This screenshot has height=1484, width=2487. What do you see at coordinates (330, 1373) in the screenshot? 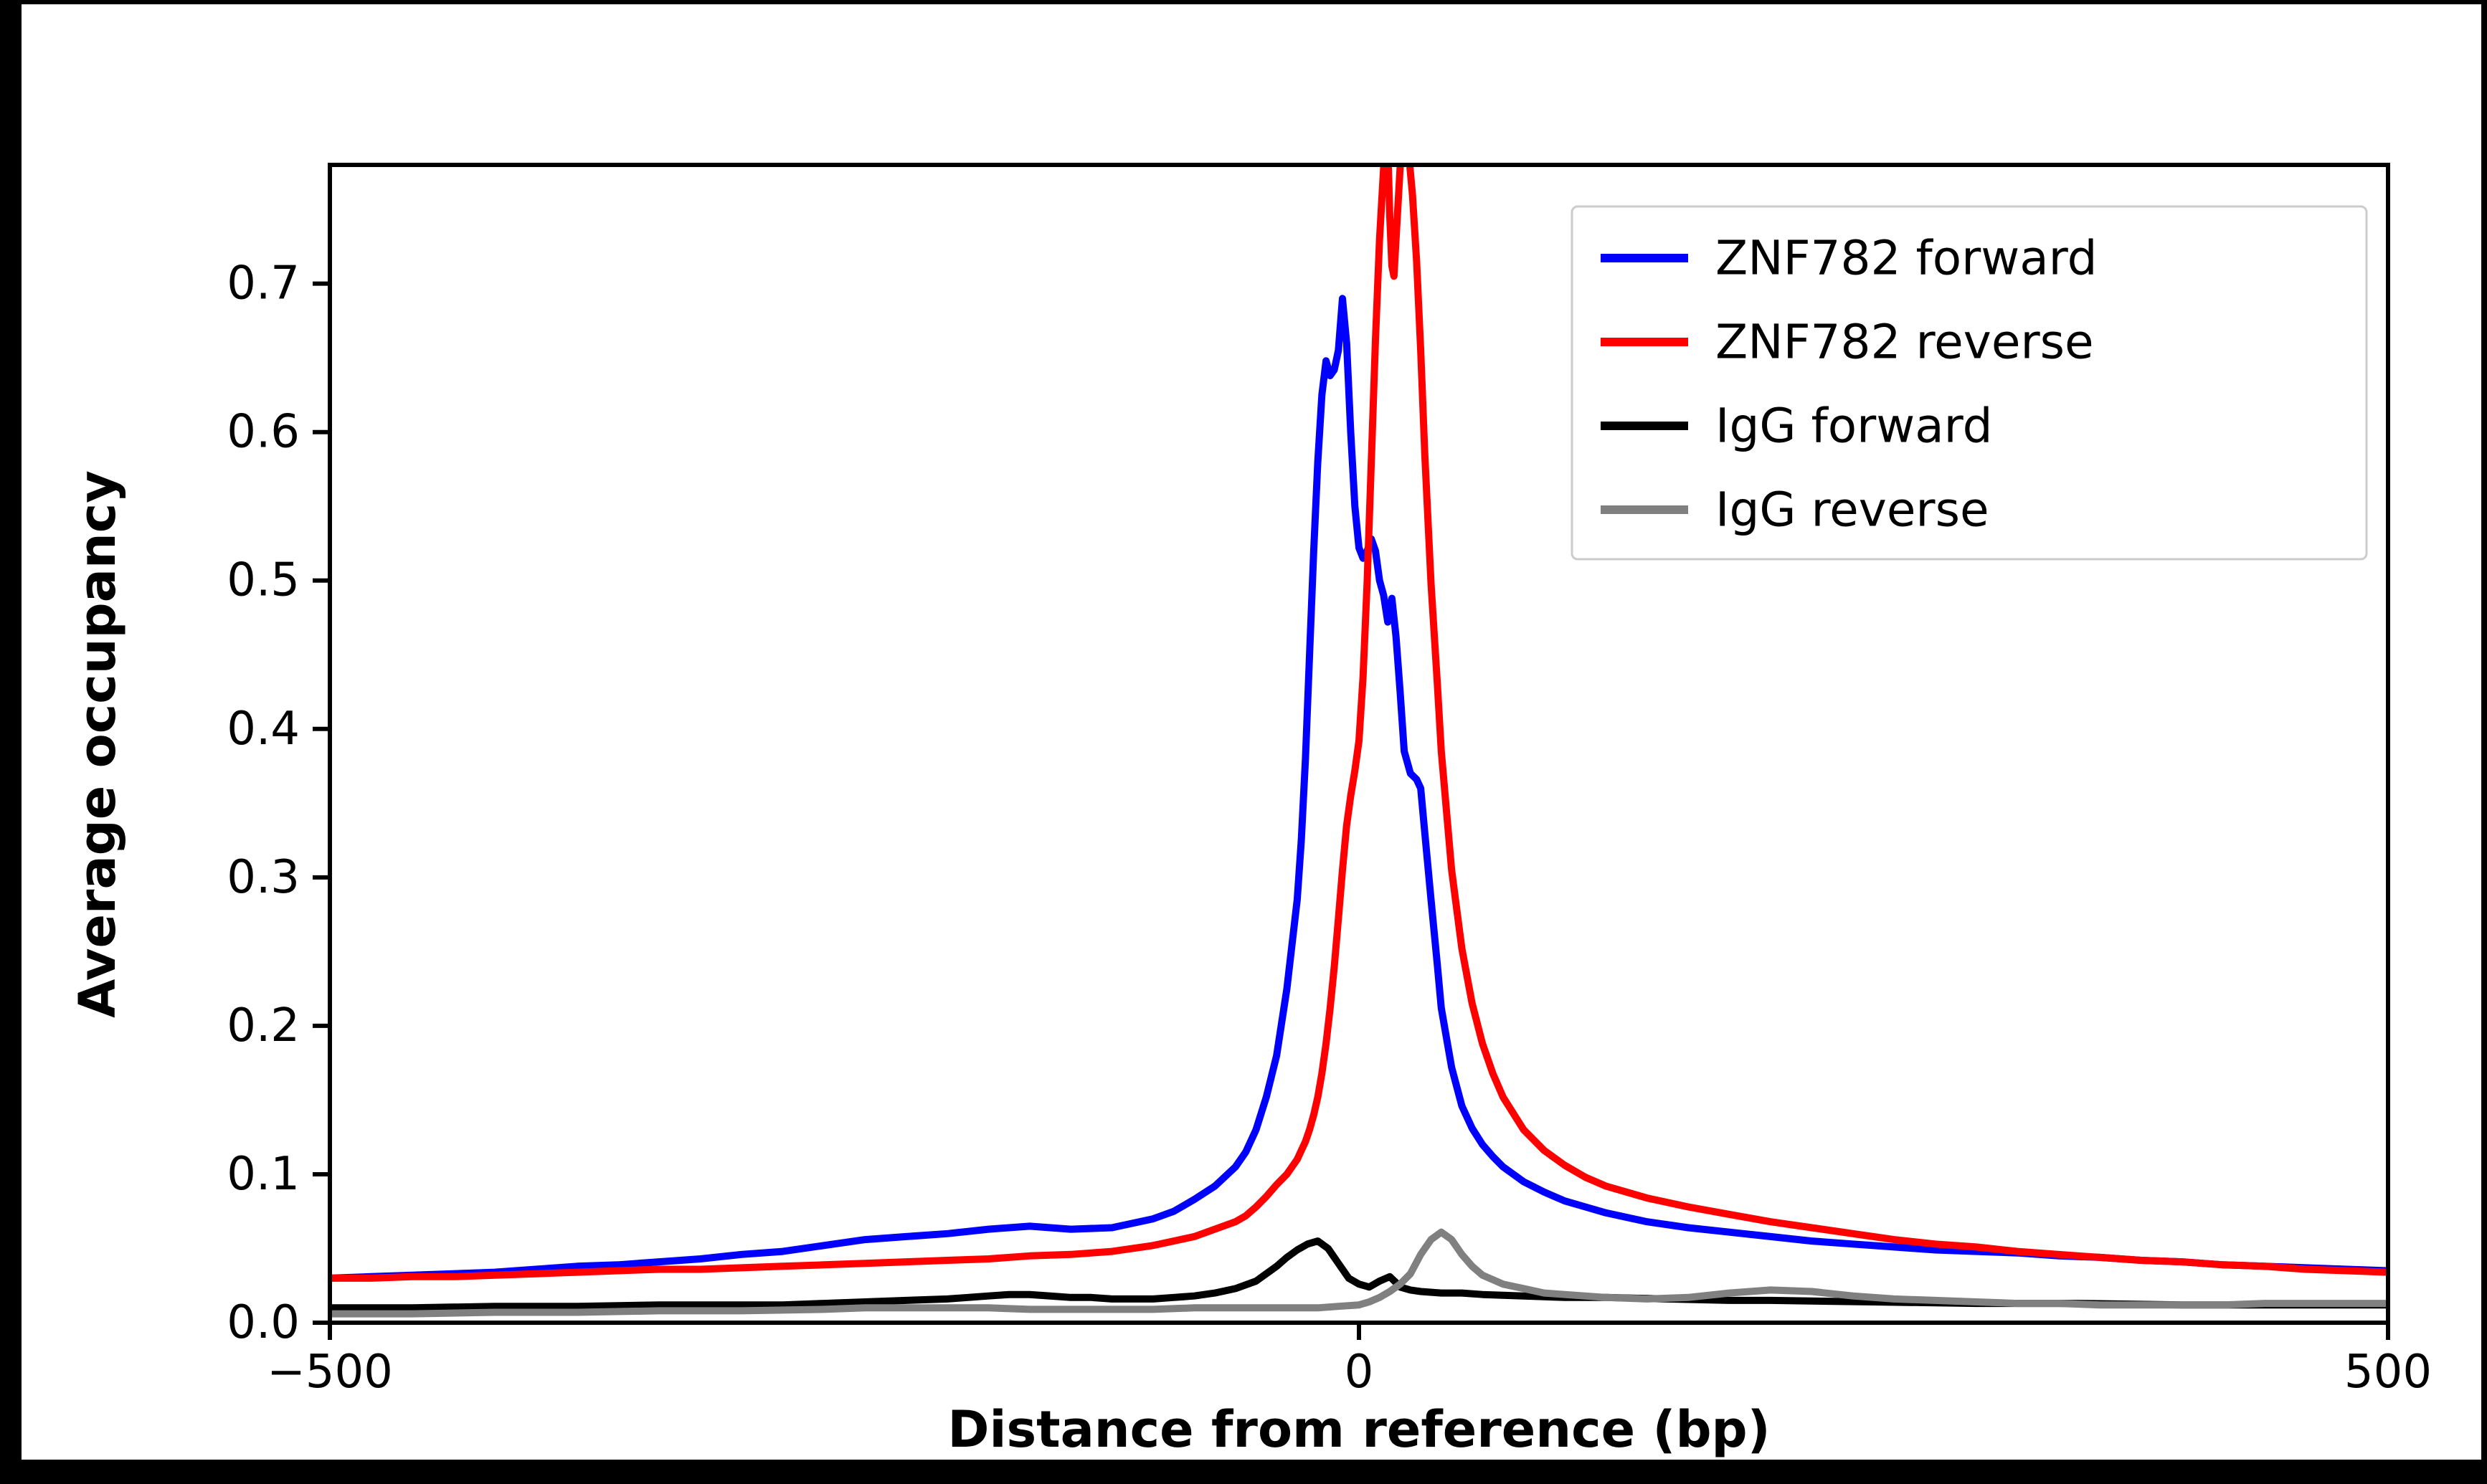
I see `x-tick-label: −500` at bounding box center [330, 1373].